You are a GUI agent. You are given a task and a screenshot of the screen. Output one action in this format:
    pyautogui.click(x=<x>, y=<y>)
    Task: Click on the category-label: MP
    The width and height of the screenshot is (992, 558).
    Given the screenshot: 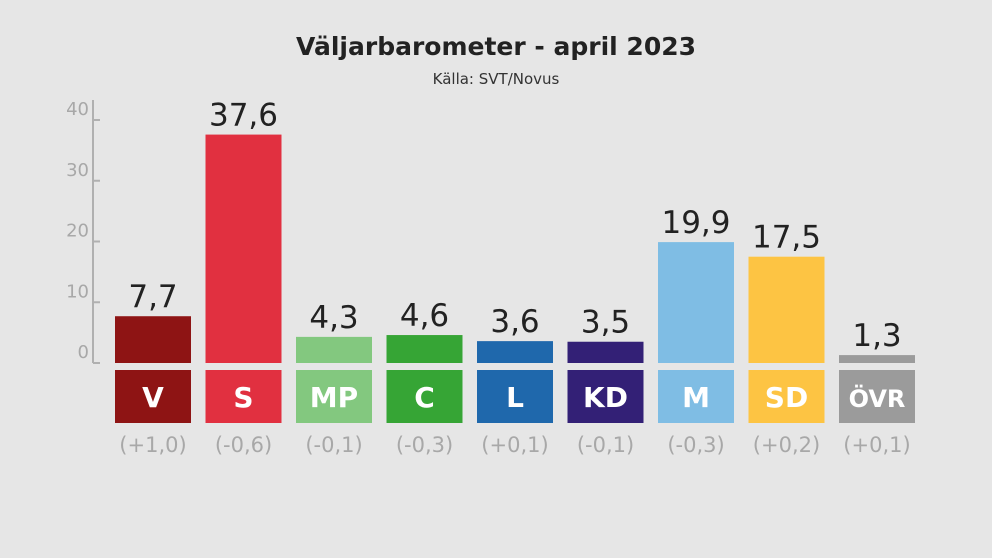 What is the action you would take?
    pyautogui.click(x=334, y=397)
    